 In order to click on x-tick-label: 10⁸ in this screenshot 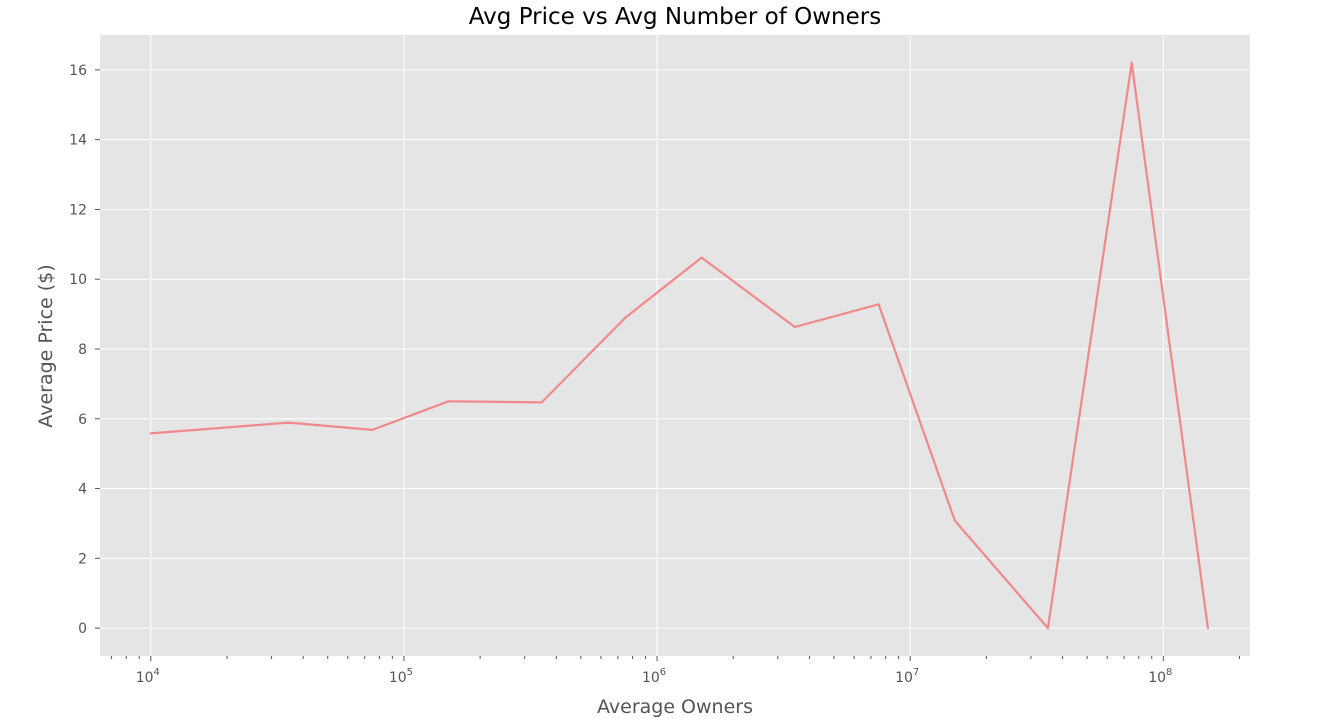, I will do `click(1160, 676)`.